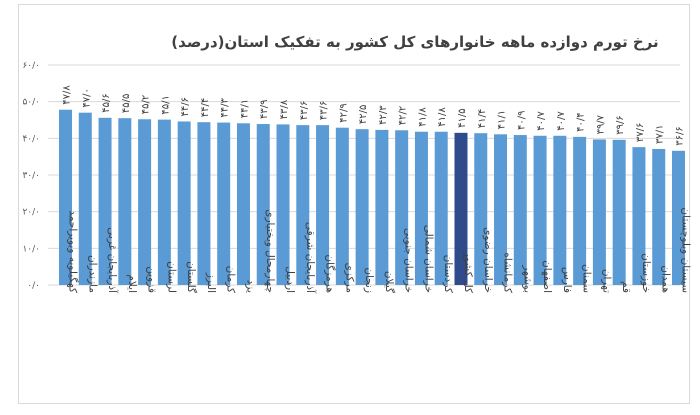  I want to click on value-label: ۴۰/۹, so click(521, 120).